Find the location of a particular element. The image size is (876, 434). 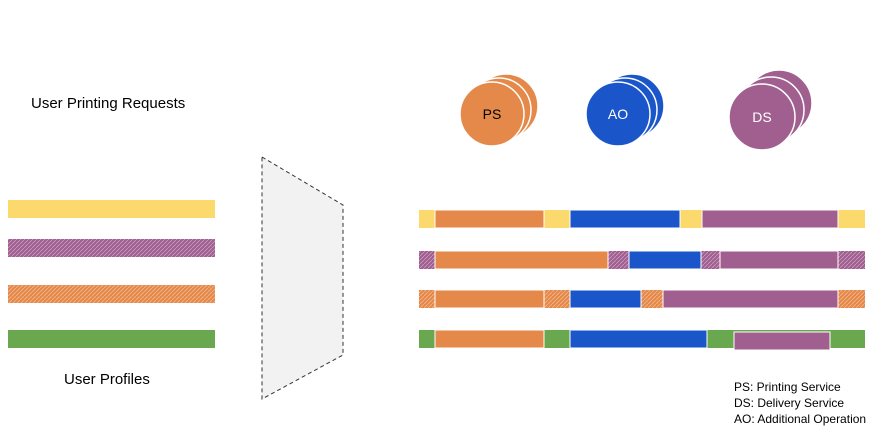

row2-ao-segment is located at coordinates (665, 260).